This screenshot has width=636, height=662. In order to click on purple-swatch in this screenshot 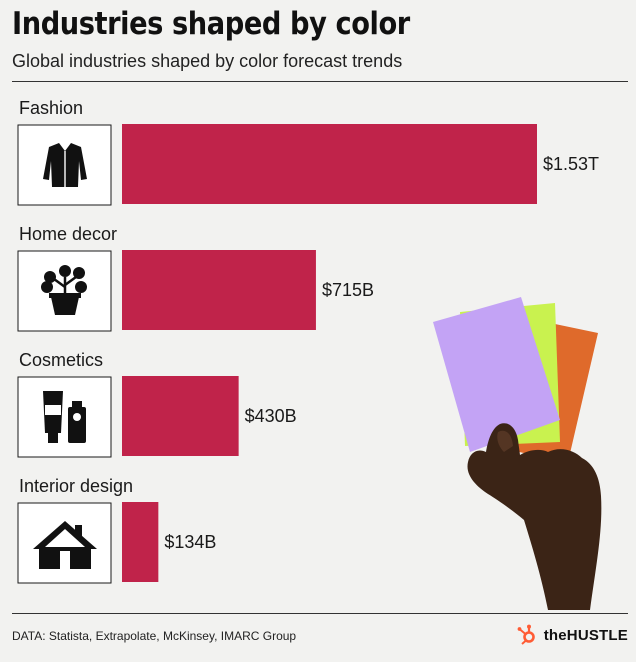, I will do `click(496, 374)`.